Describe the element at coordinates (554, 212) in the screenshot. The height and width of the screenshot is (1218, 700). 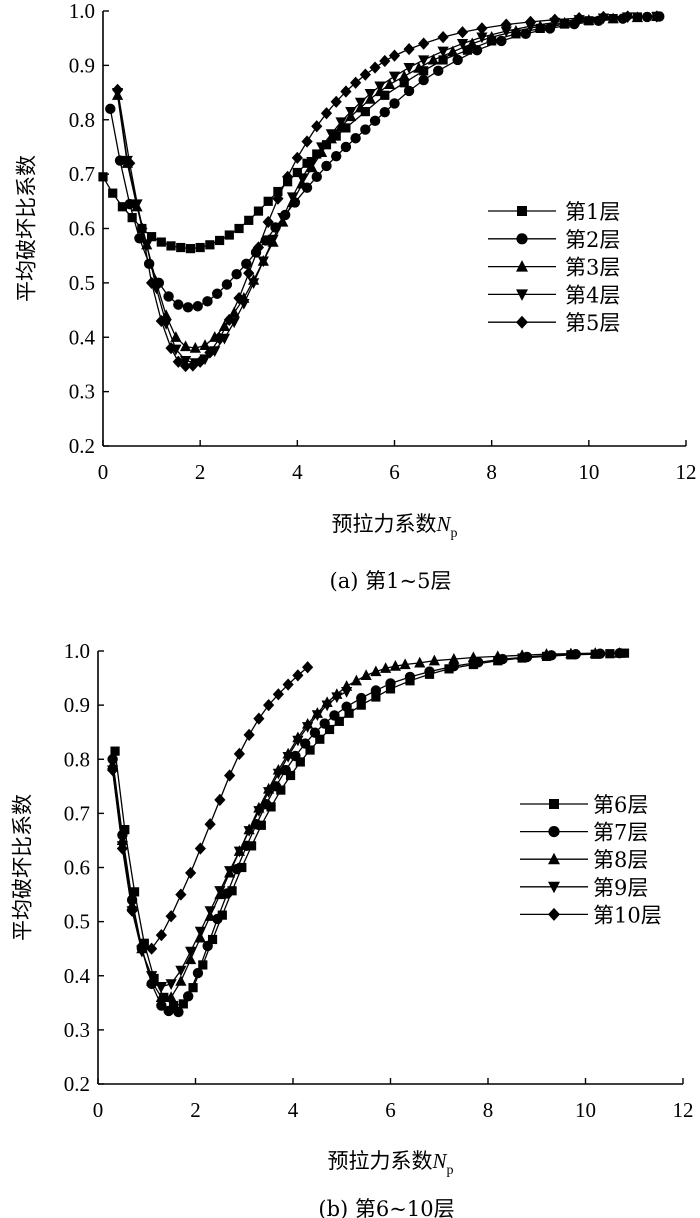
I see `legend-entry-1: 第1层` at that location.